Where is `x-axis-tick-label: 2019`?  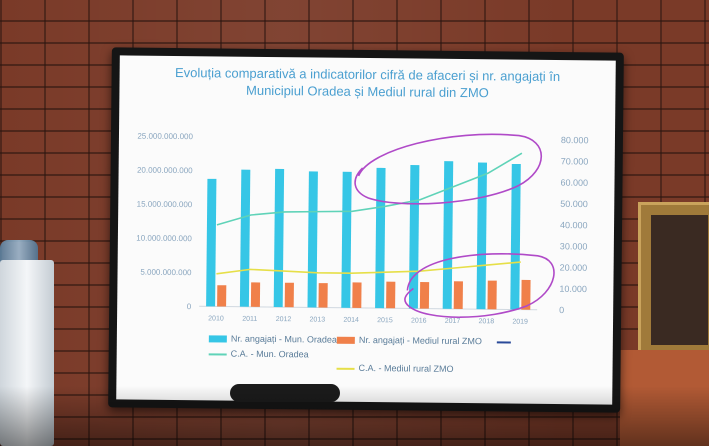 x-axis-tick-label: 2019 is located at coordinates (520, 322).